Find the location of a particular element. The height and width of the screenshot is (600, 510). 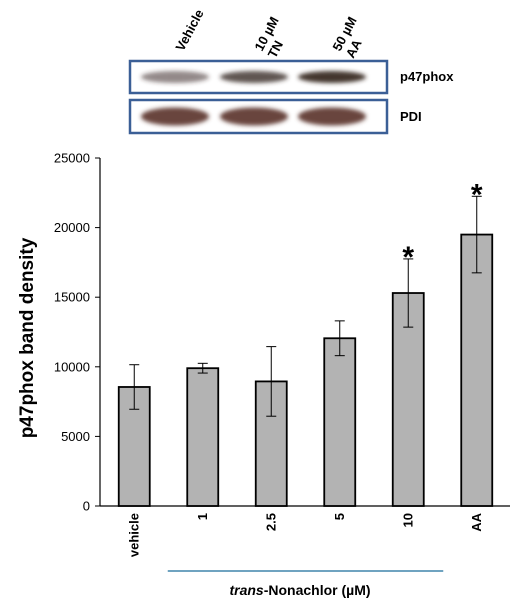

bands-p47phox is located at coordinates (253, 77).